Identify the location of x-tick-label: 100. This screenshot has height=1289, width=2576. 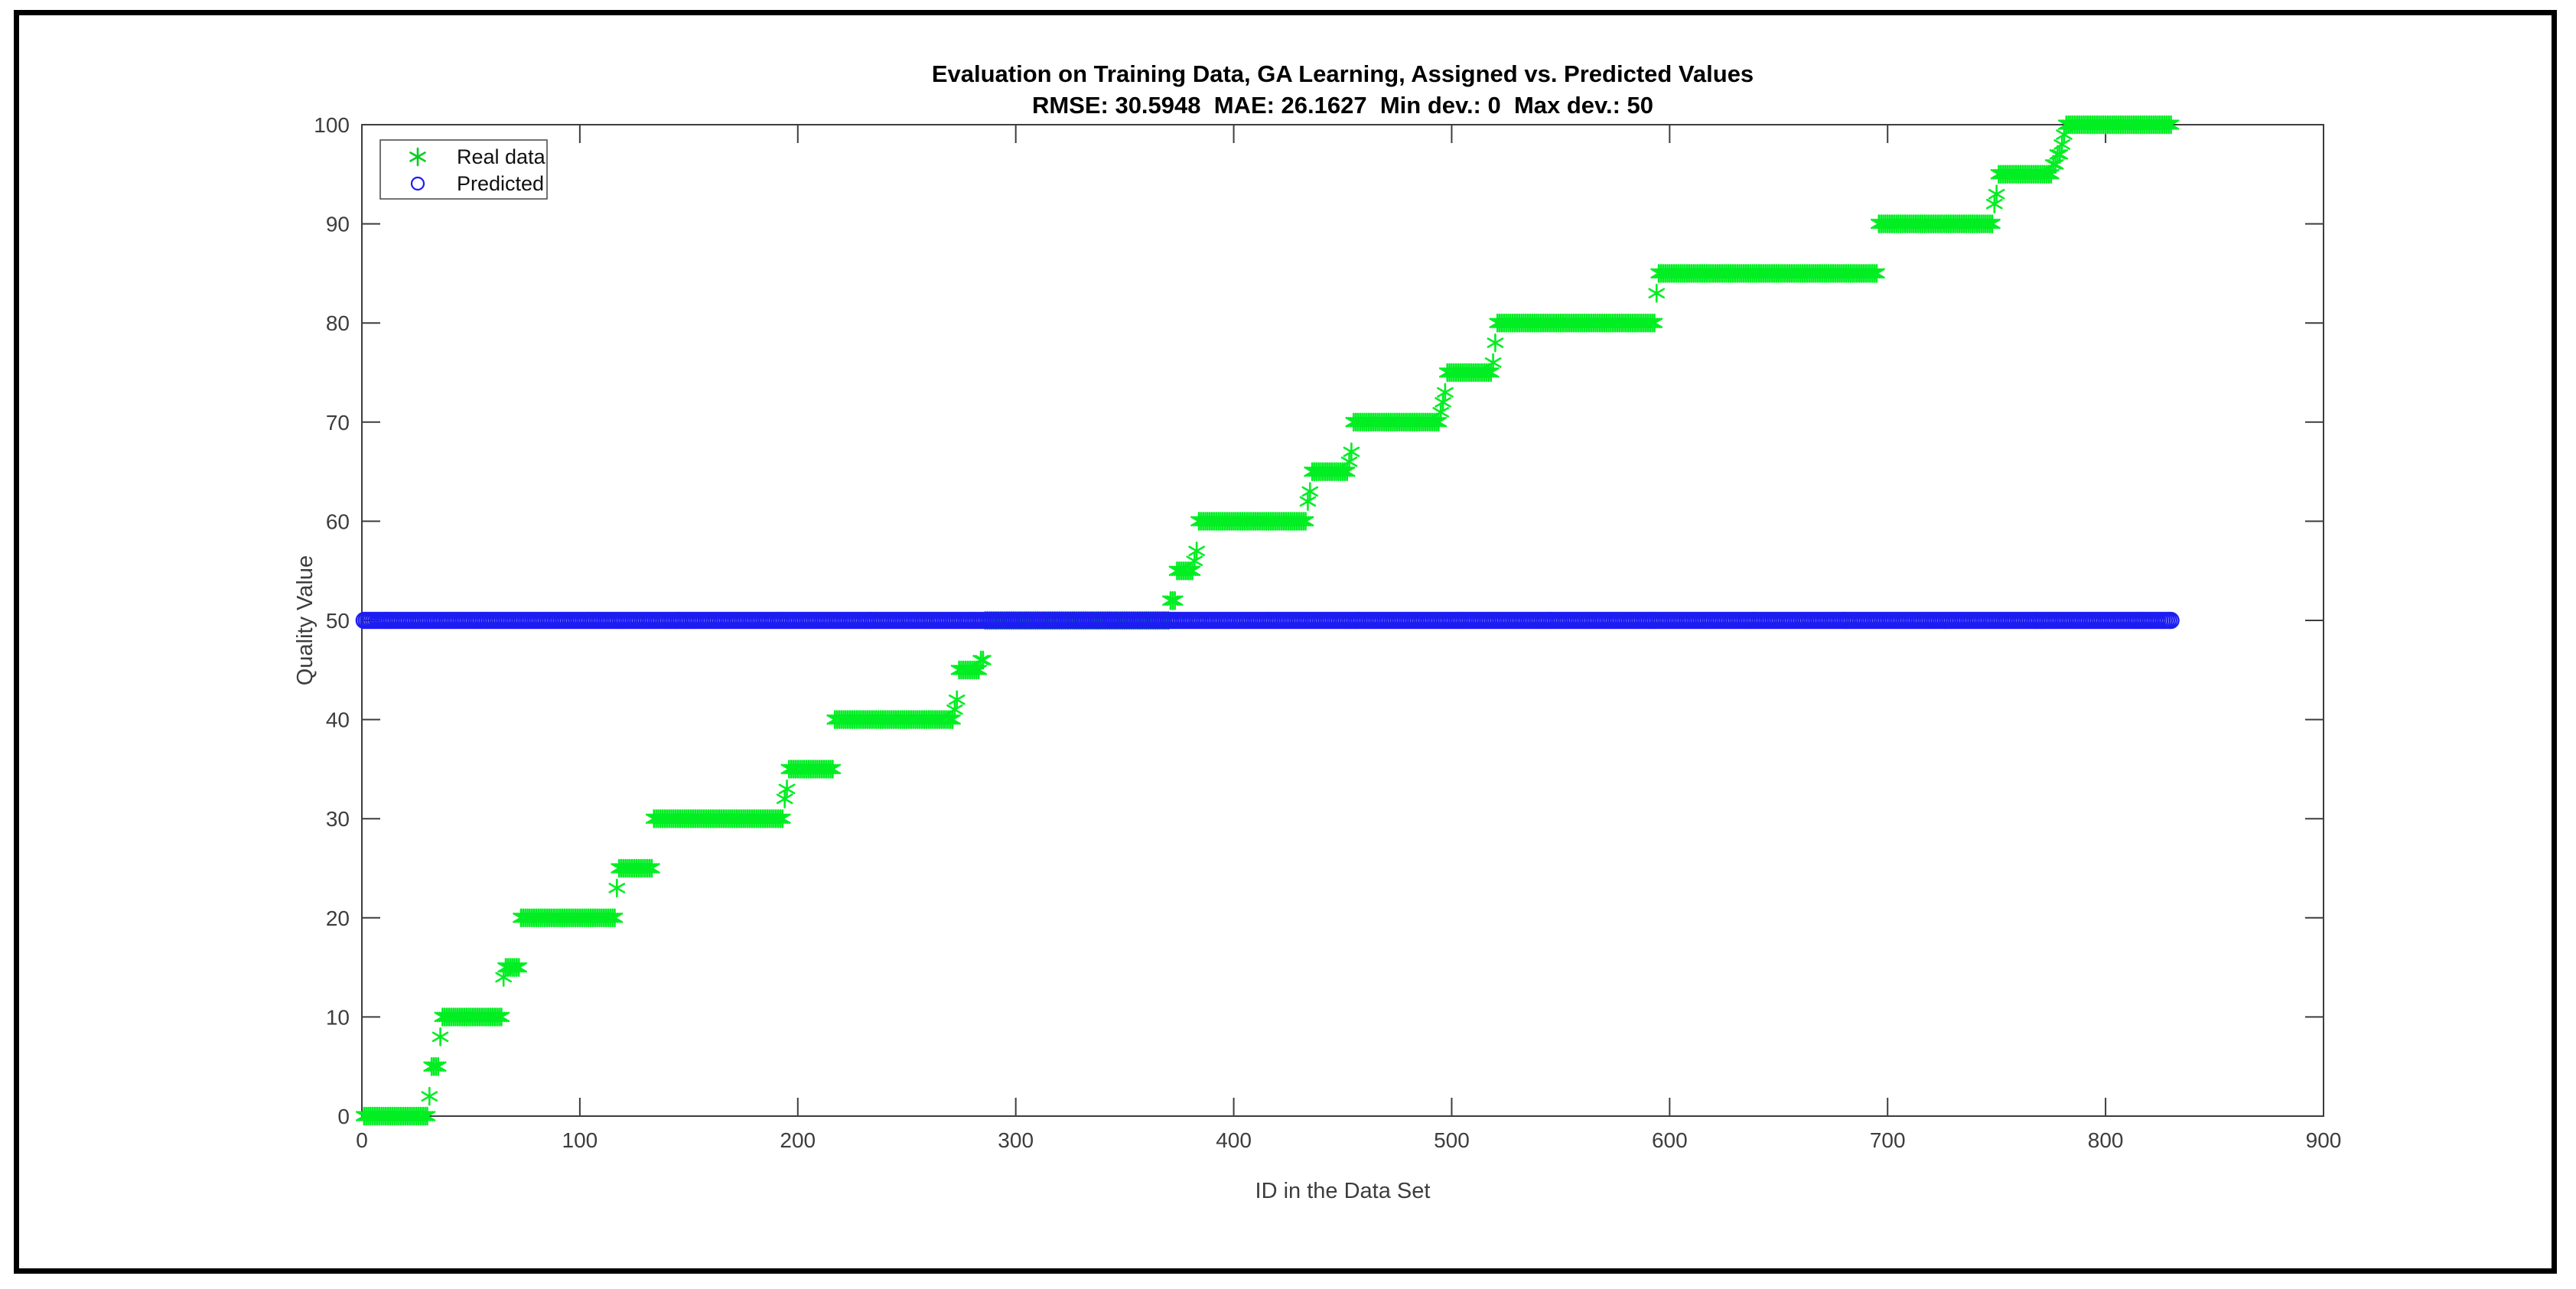
(580, 1140).